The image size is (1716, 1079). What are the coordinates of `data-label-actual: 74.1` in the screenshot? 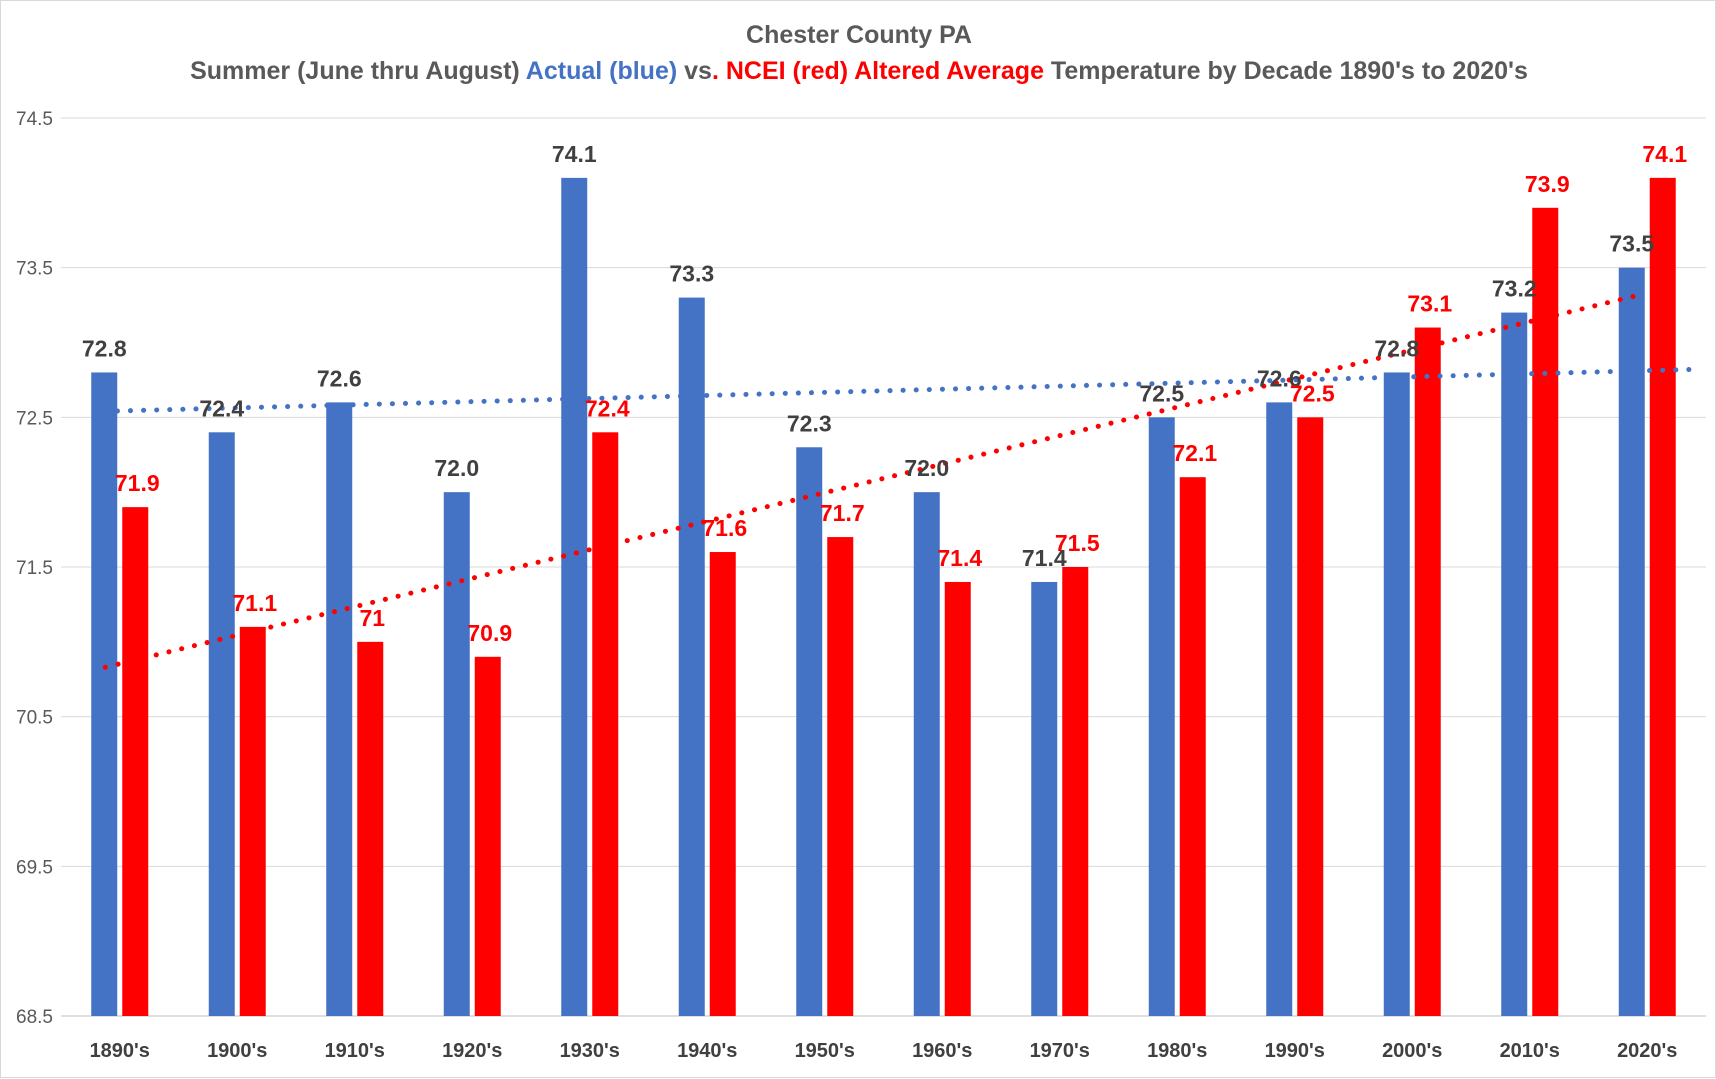 It's located at (574, 154).